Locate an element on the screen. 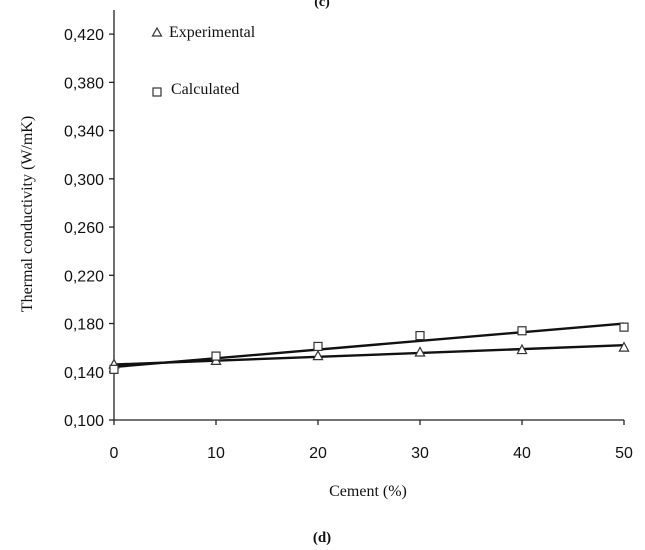 This screenshot has height=550, width=645. y-tick-label: 0,300 is located at coordinates (84, 180).